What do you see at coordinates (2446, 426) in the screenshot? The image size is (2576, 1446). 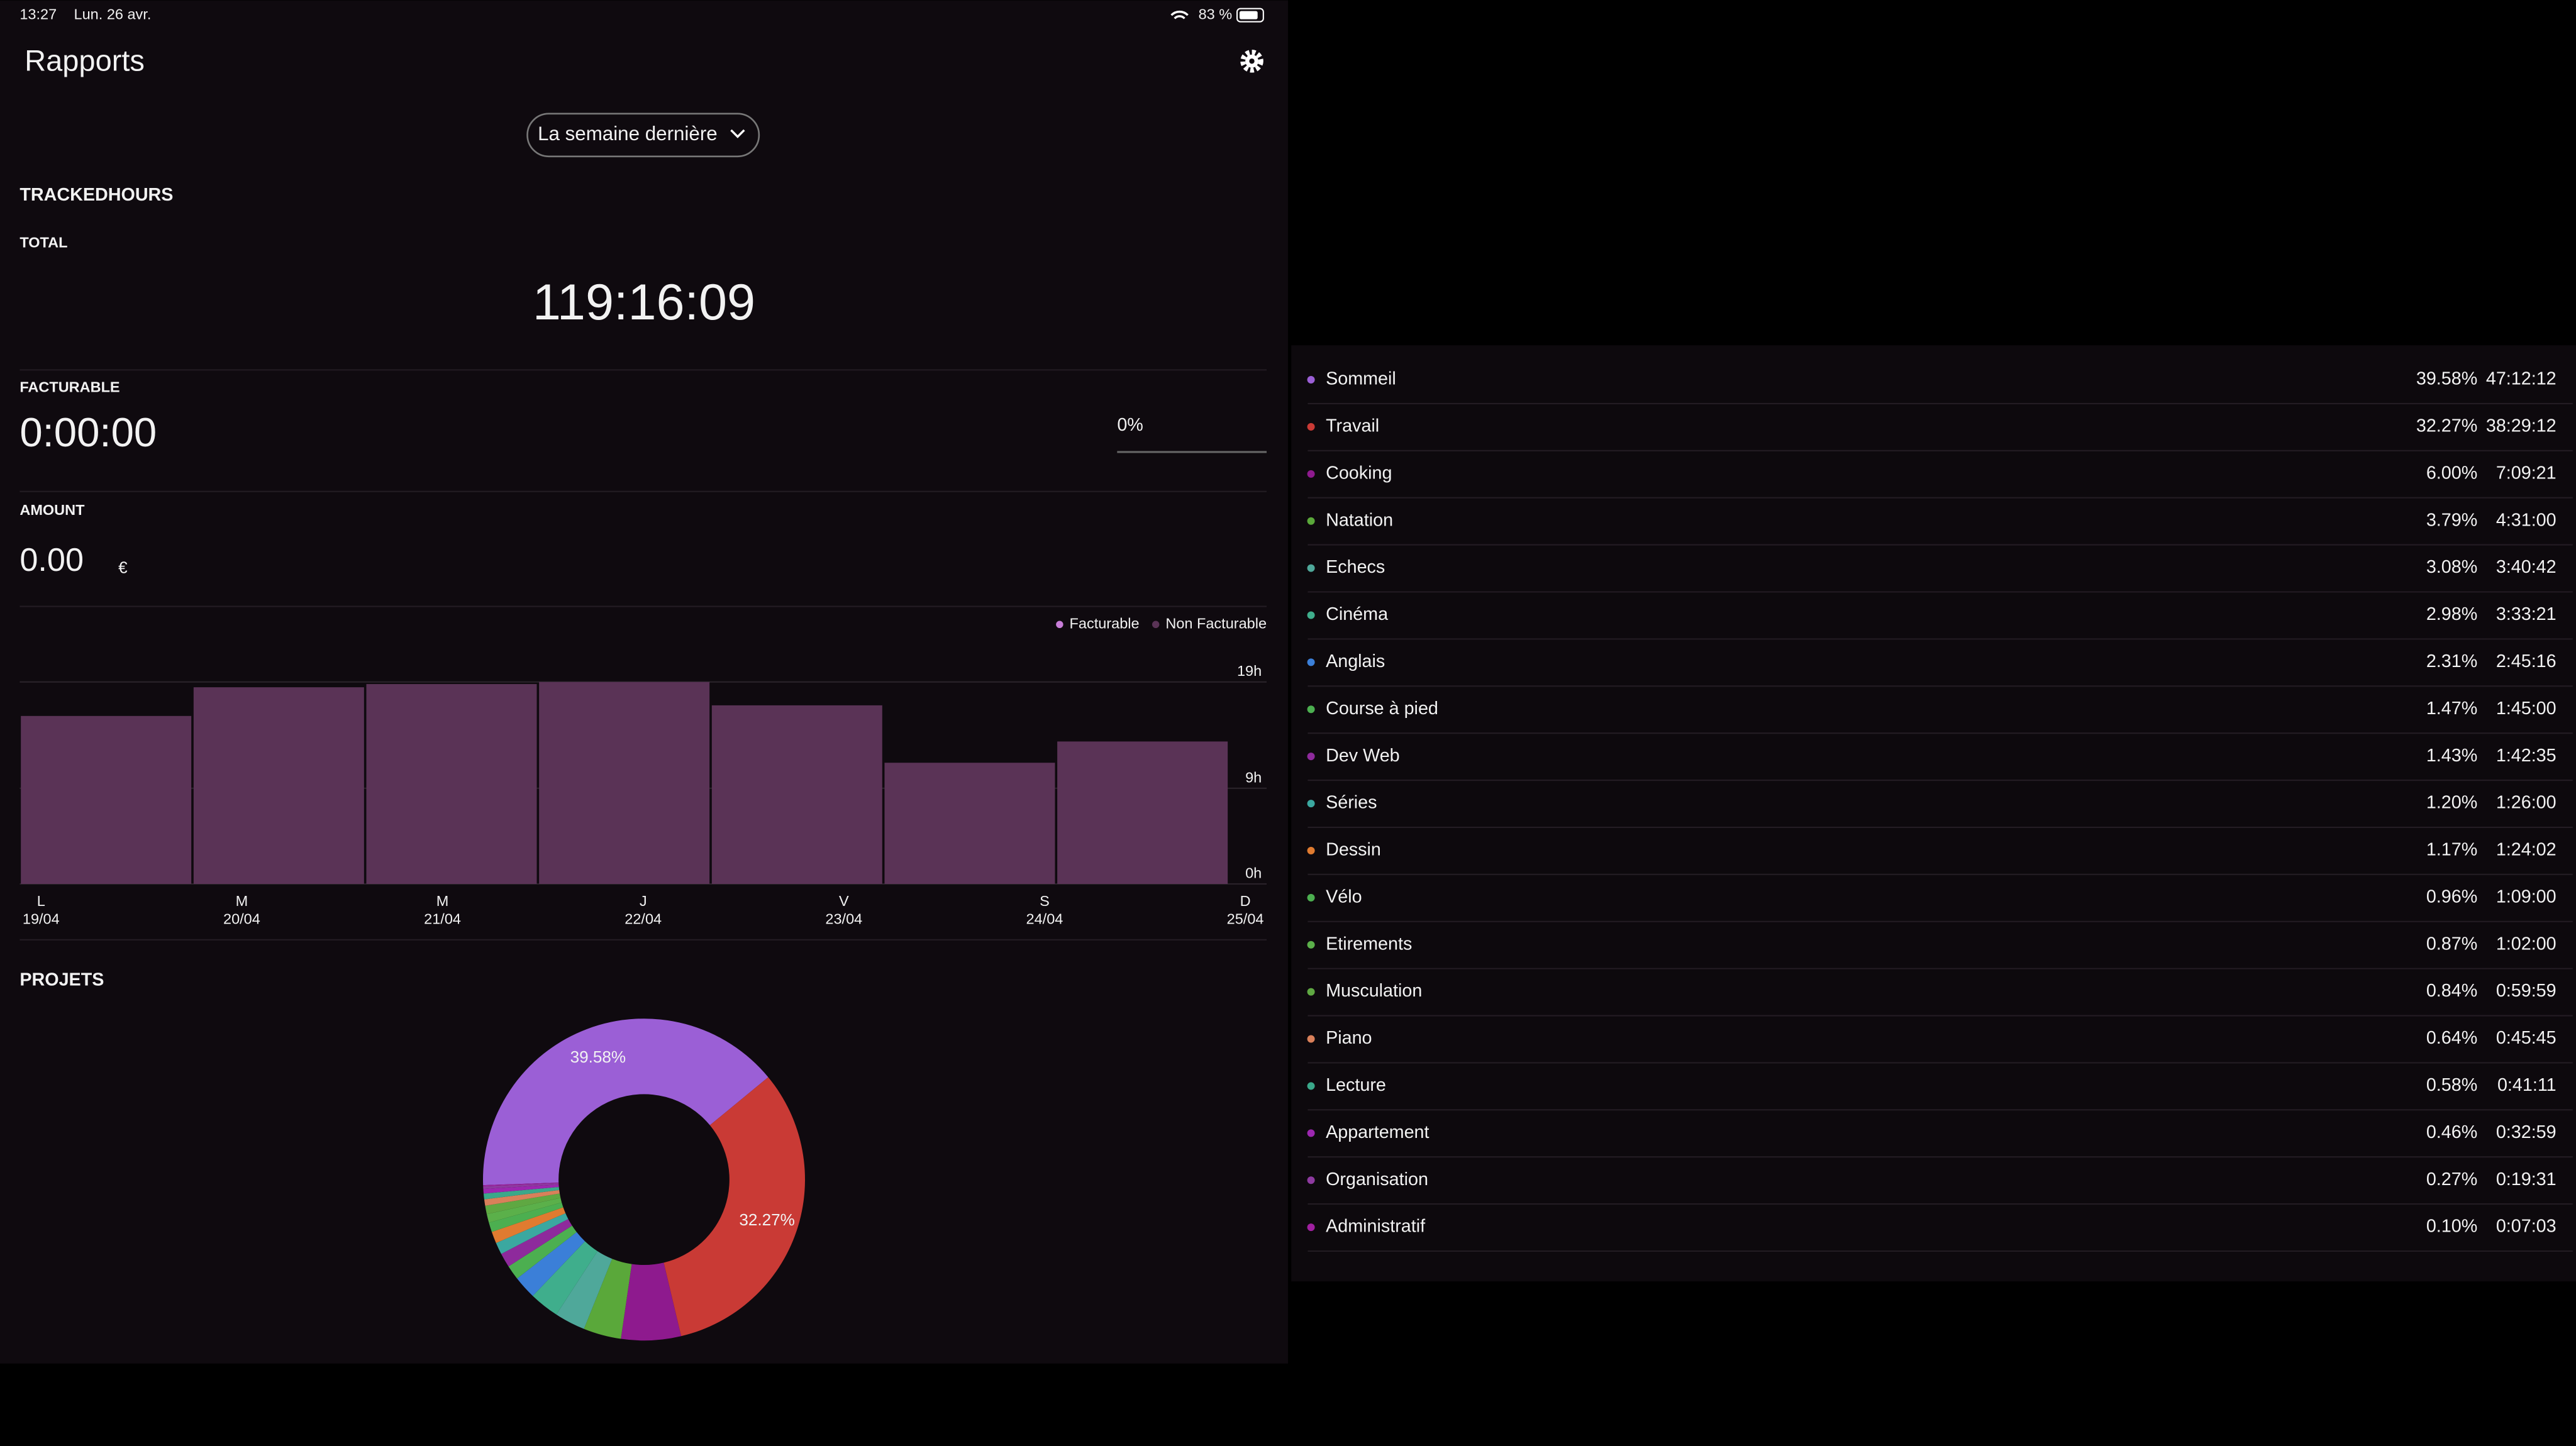 I see `project-percent: 32.27%` at bounding box center [2446, 426].